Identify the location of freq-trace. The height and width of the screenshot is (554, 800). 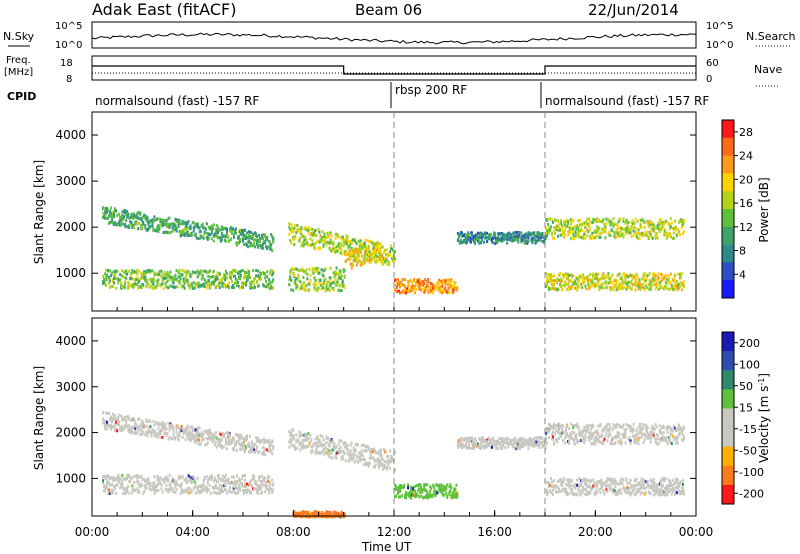
(394, 70).